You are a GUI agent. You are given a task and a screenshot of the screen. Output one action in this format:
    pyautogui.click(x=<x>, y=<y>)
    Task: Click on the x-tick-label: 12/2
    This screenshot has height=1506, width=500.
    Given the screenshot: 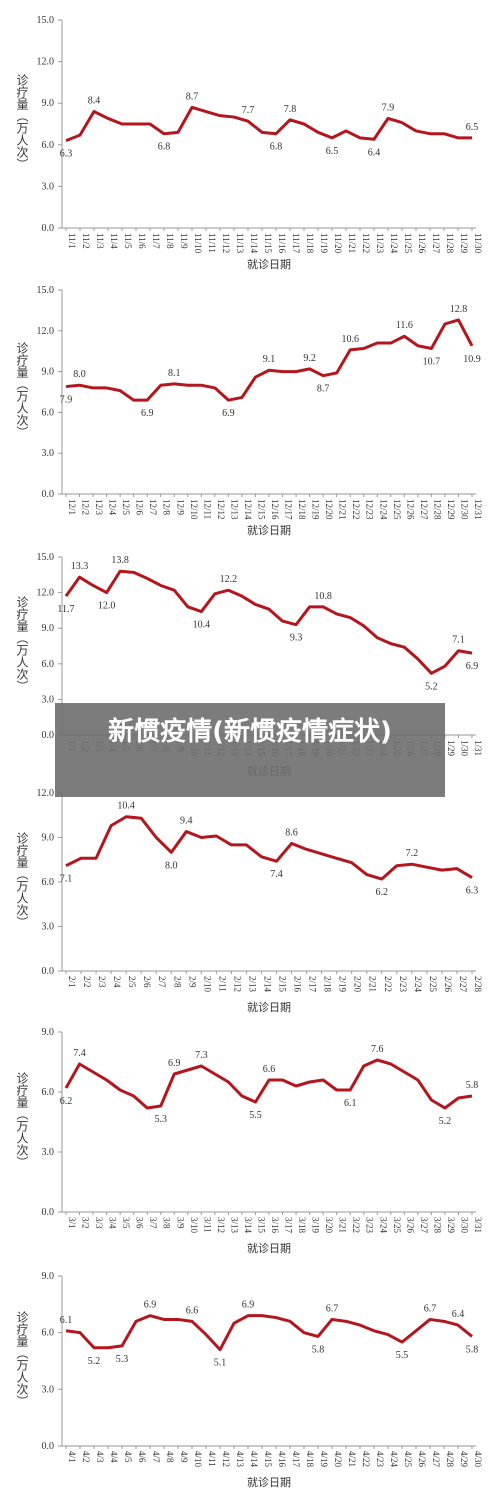 What is the action you would take?
    pyautogui.click(x=86, y=507)
    